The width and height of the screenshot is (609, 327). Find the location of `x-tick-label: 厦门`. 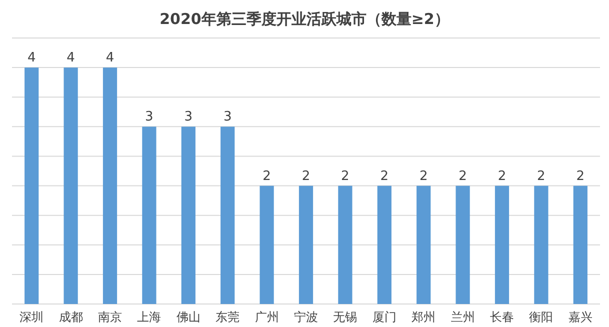

x-tick-label: 厦门 is located at coordinates (384, 317).